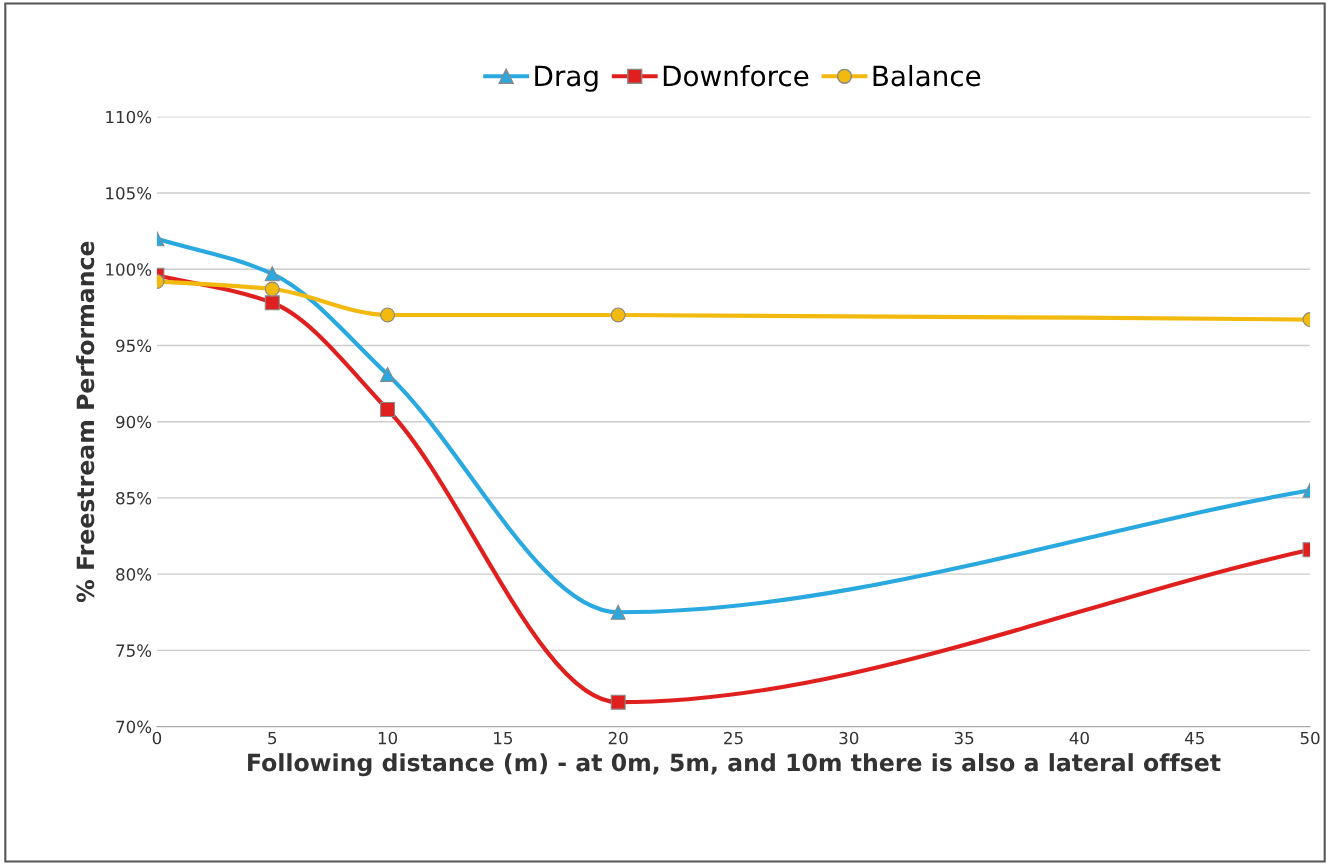 Image resolution: width=1330 pixels, height=865 pixels. What do you see at coordinates (849, 738) in the screenshot?
I see `x-tick-label: 30` at bounding box center [849, 738].